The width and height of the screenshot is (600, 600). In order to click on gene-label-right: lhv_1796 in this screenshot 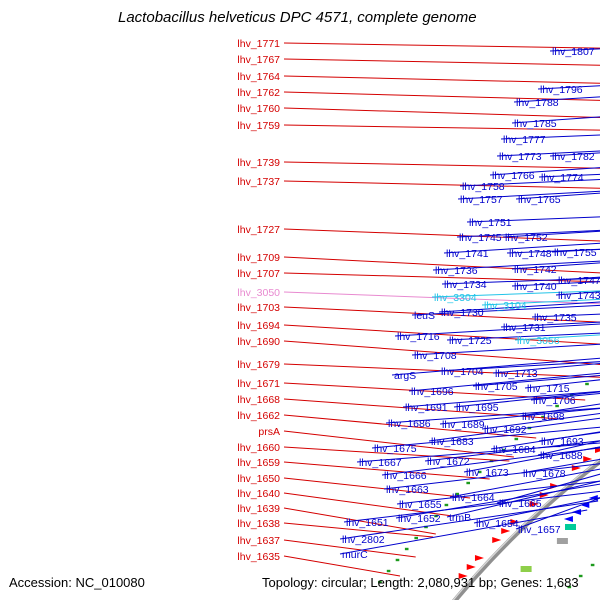, I will do `click(561, 90)`.